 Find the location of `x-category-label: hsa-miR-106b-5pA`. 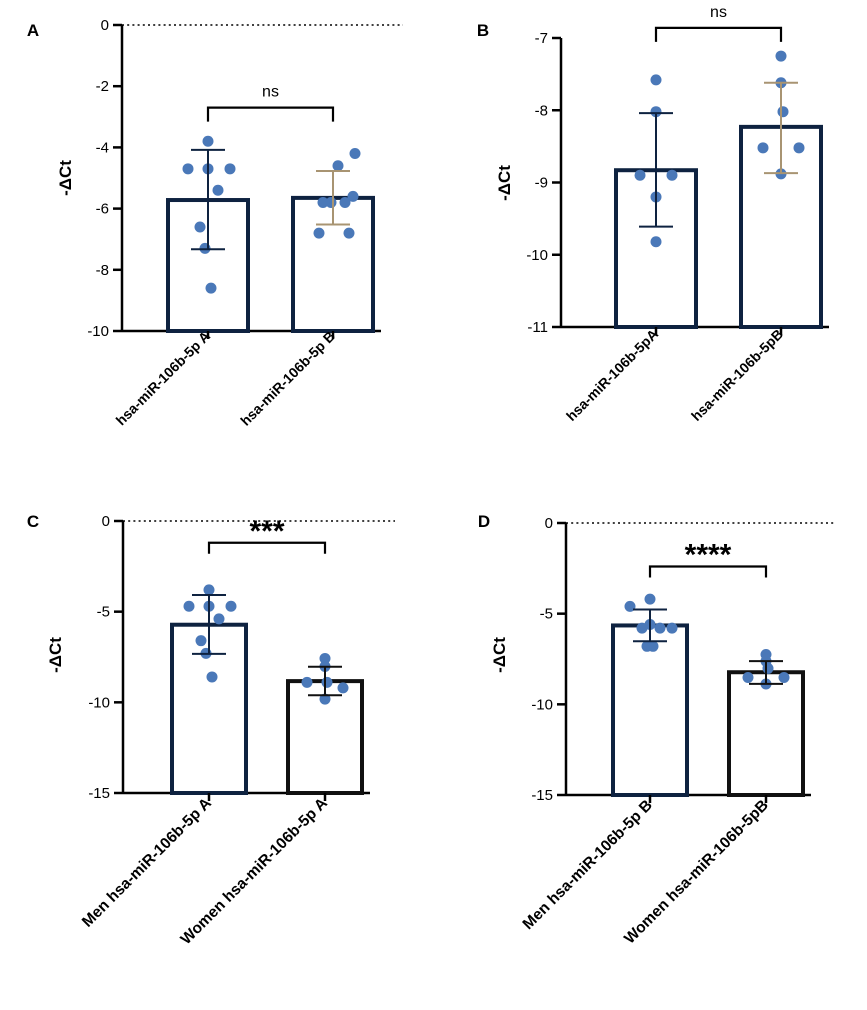

x-category-label: hsa-miR-106b-5pA is located at coordinates (612, 375).